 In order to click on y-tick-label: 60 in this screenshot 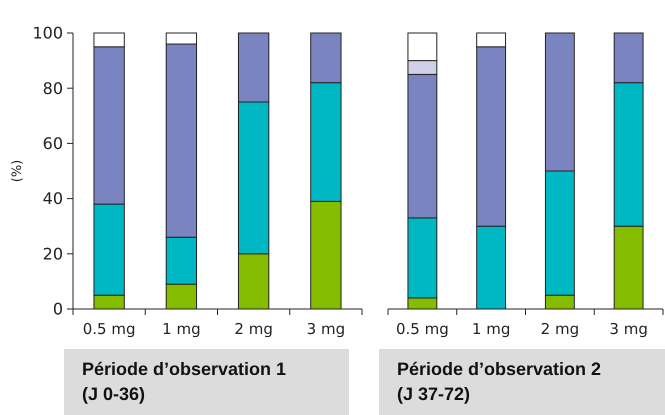, I will do `click(52, 143)`.